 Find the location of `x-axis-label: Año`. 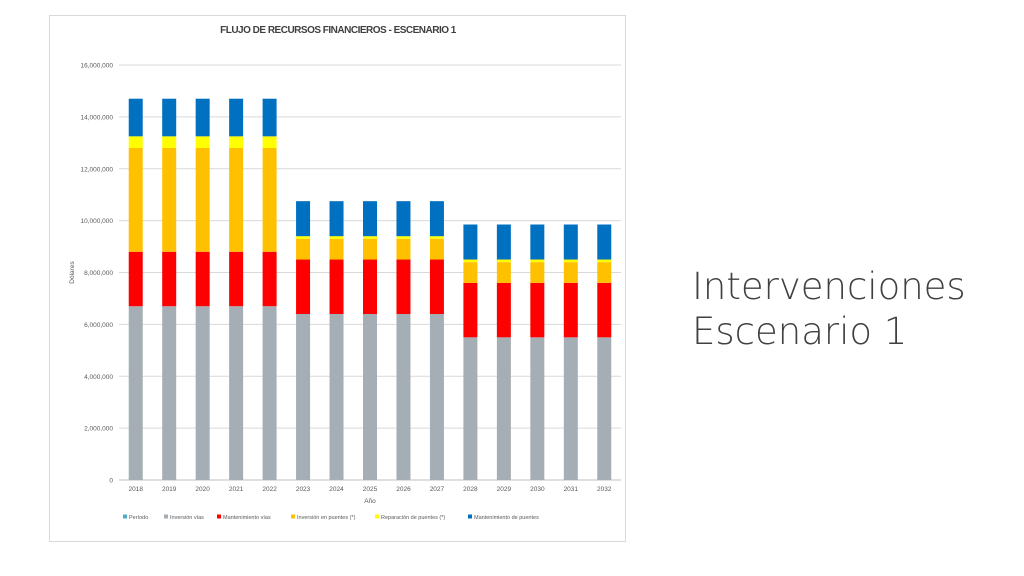

x-axis-label: Año is located at coordinates (370, 501).